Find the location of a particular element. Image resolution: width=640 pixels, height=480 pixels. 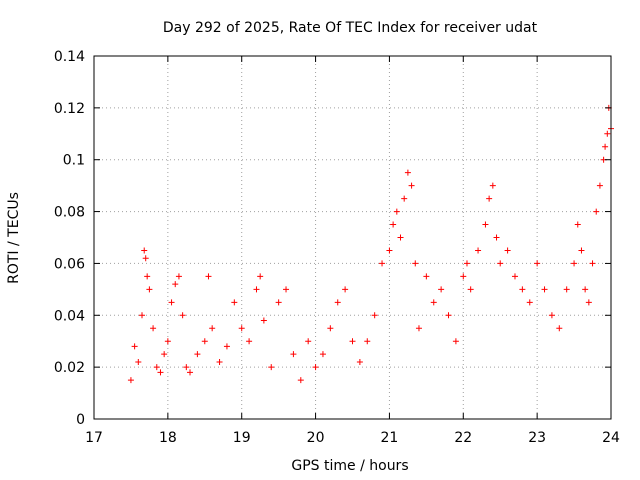

y-tick-label: 0.14 is located at coordinates (69, 57).